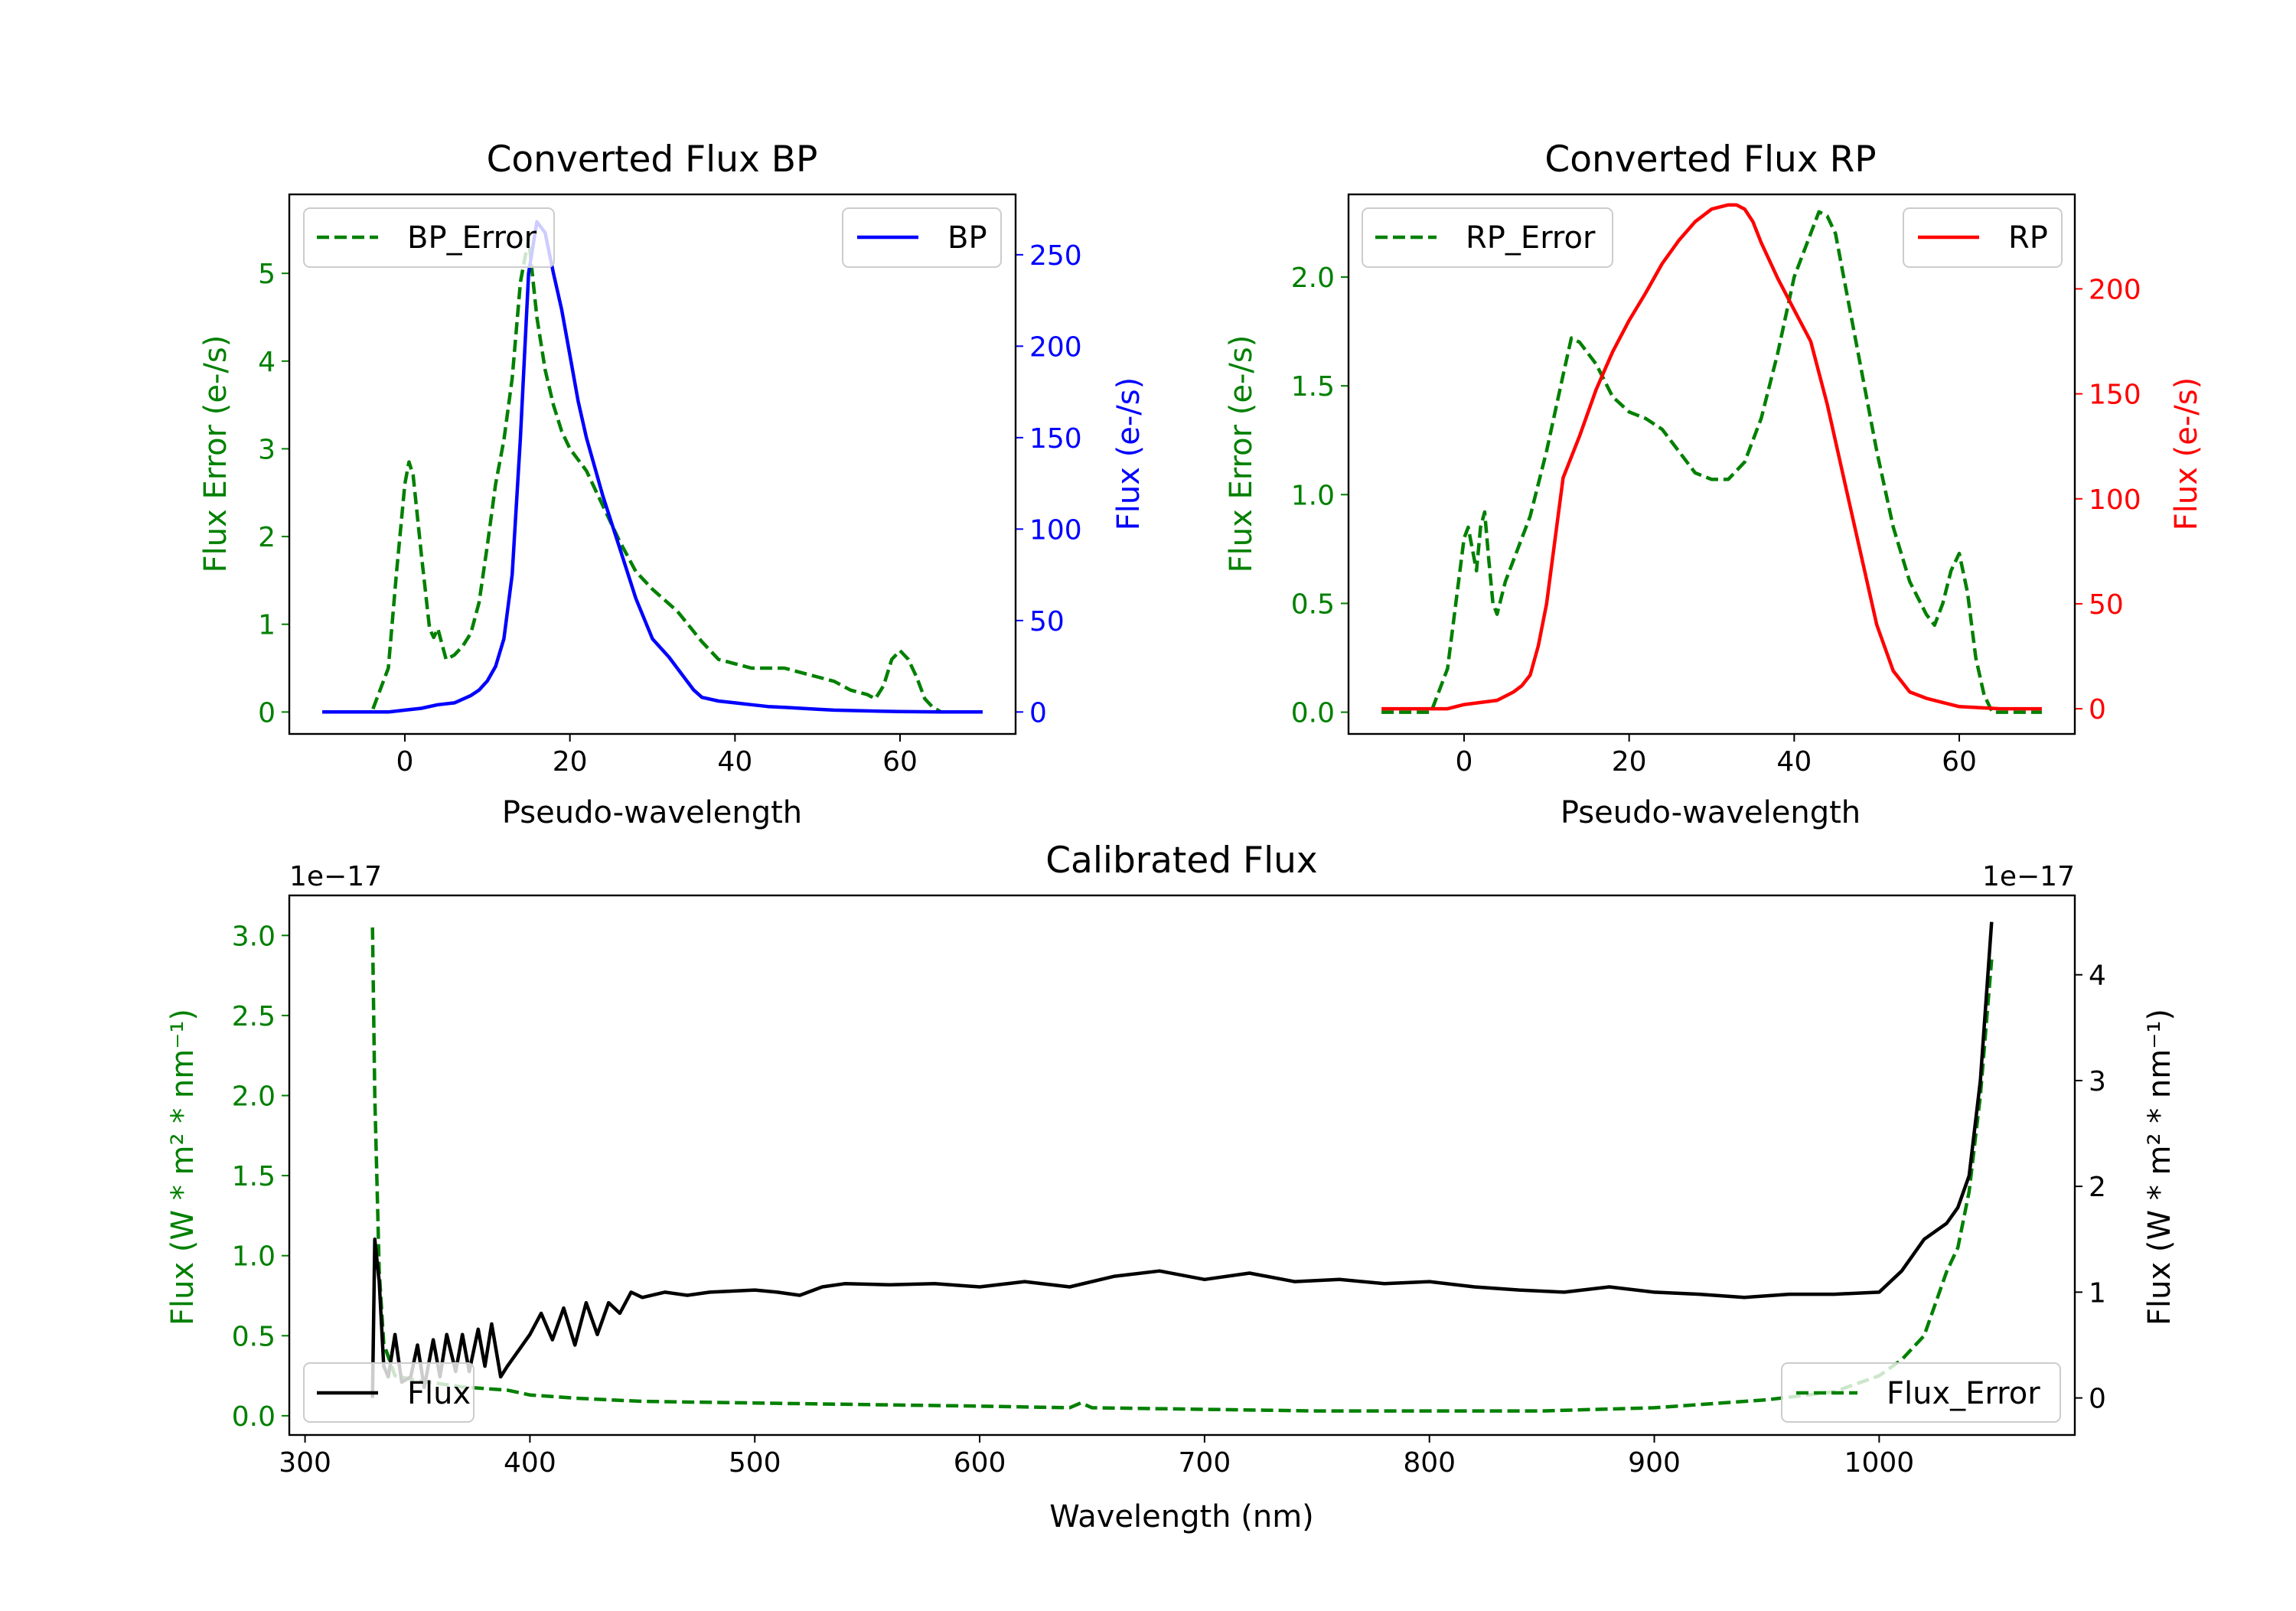 This screenshot has height=1611, width=2296. I want to click on rp-legend-error-label: RP_Error, so click(1531, 238).